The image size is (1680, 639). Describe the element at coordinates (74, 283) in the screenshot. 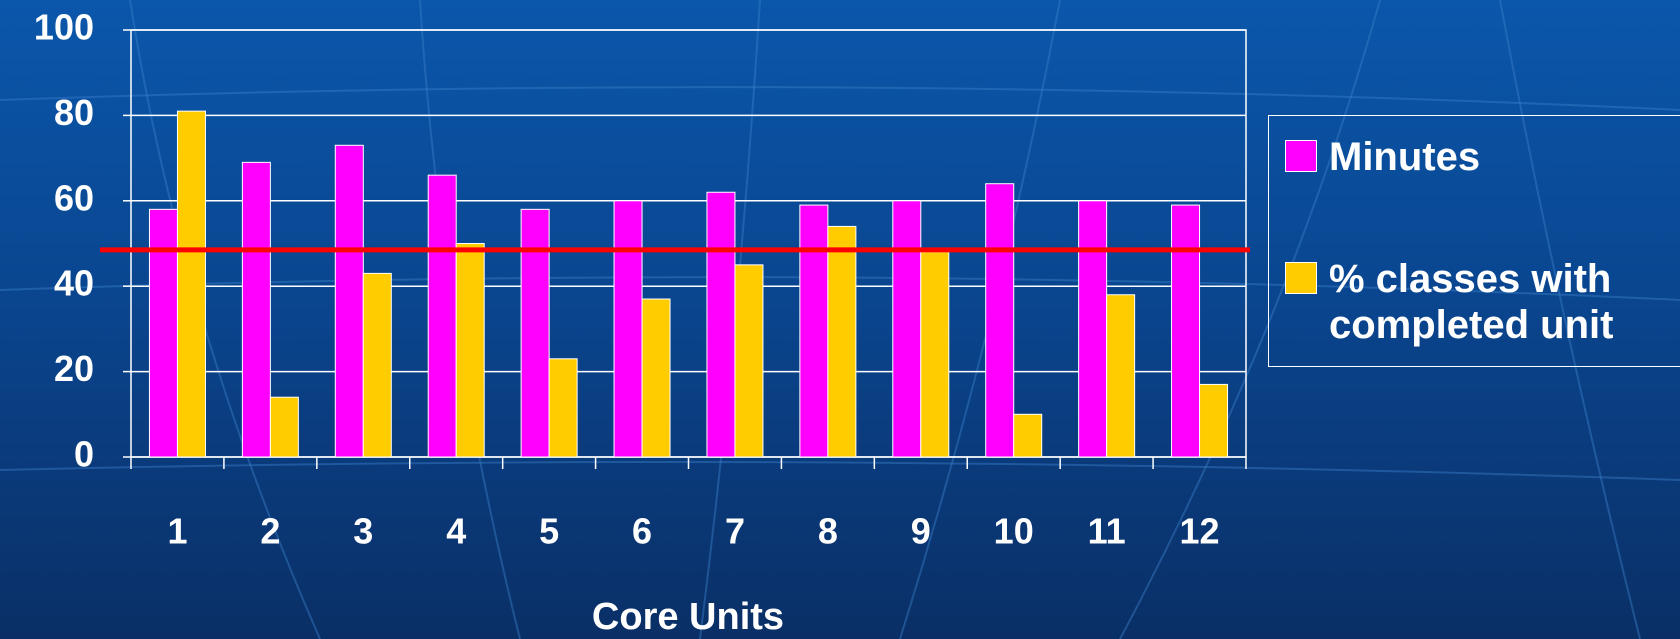

I see `y-tick-label: 40` at that location.